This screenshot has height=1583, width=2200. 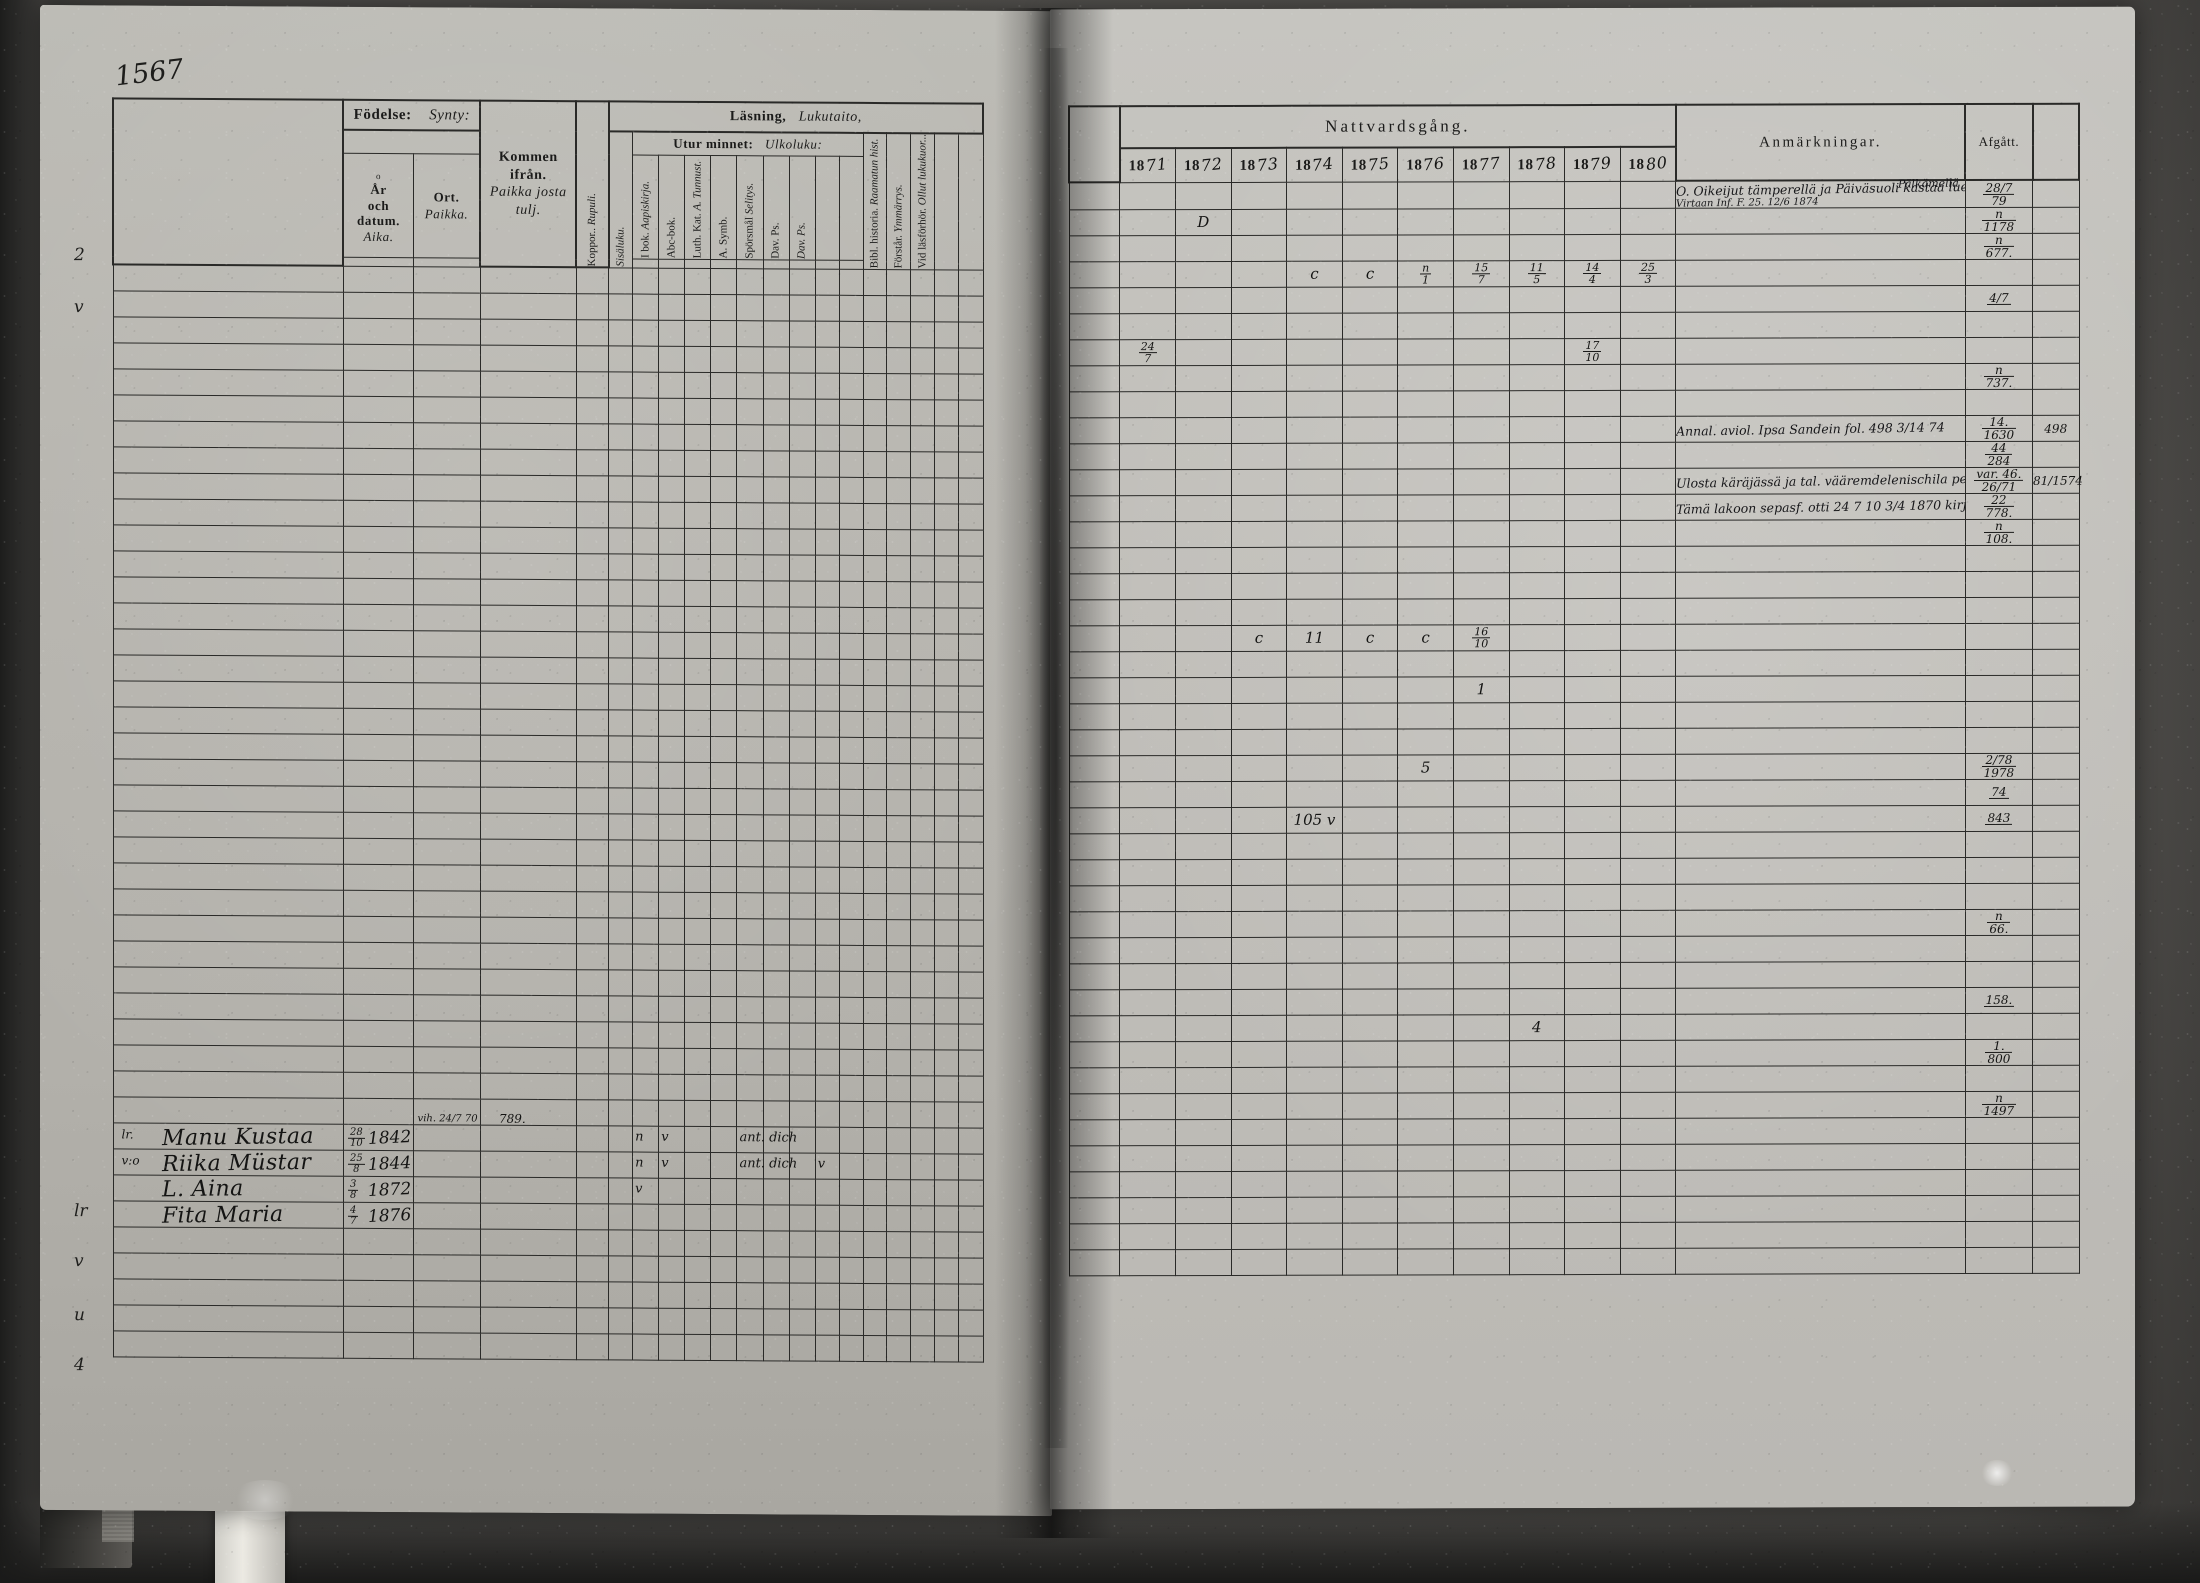 What do you see at coordinates (1999, 298) in the screenshot?
I see `departed-cell: 4/7` at bounding box center [1999, 298].